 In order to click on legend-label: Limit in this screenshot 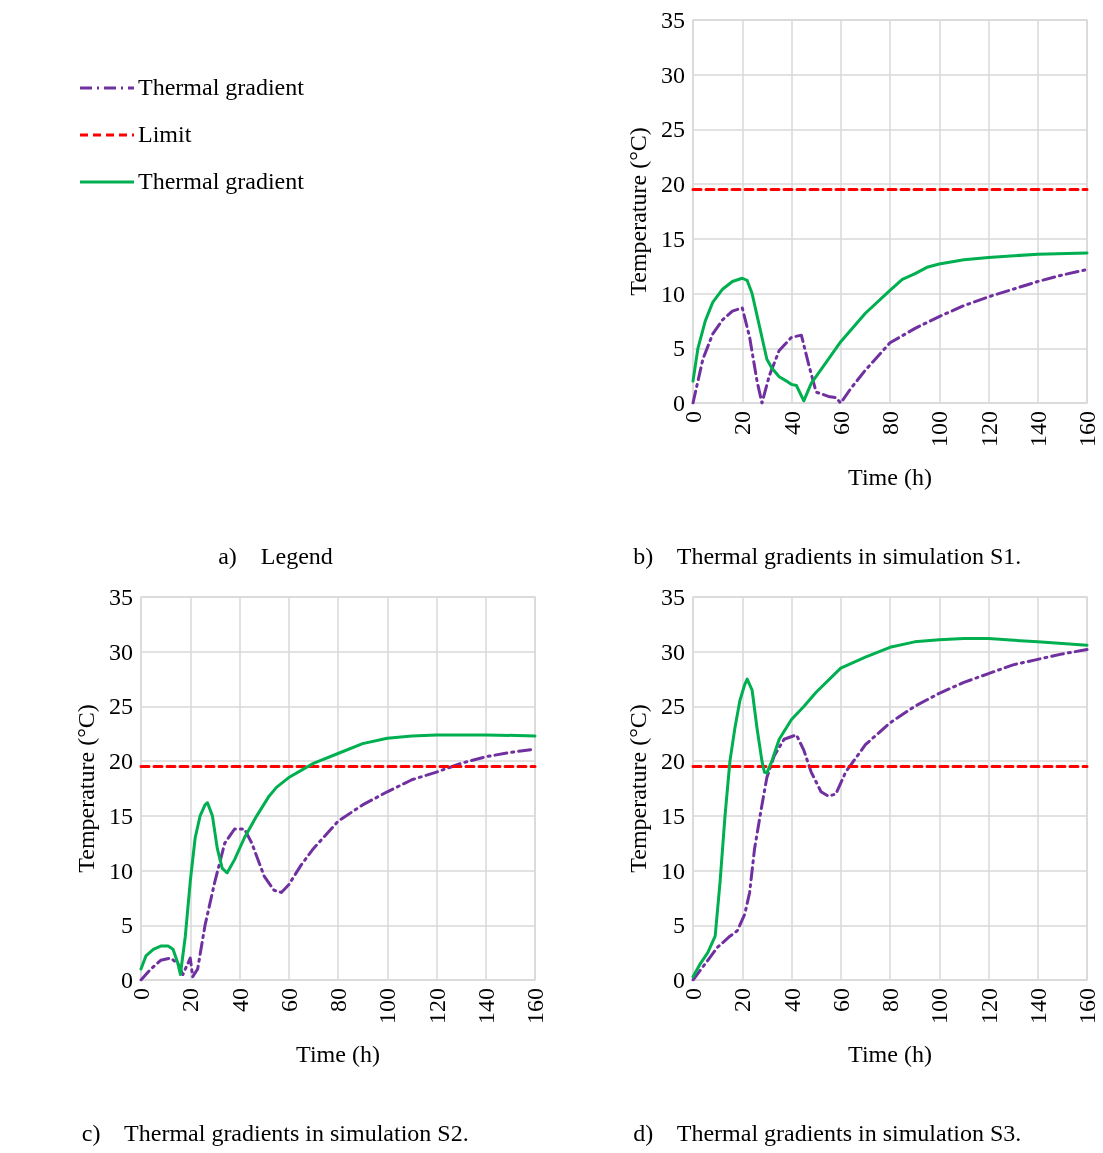, I will do `click(165, 134)`.